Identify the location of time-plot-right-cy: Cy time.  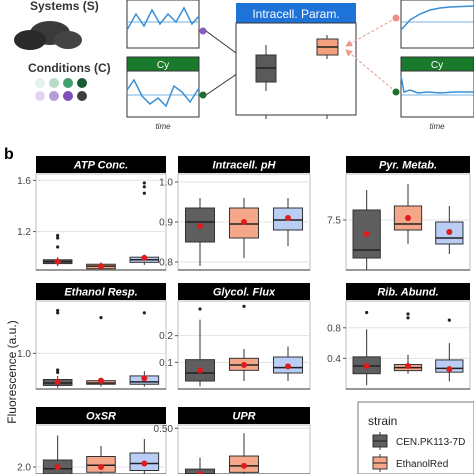
(437, 93).